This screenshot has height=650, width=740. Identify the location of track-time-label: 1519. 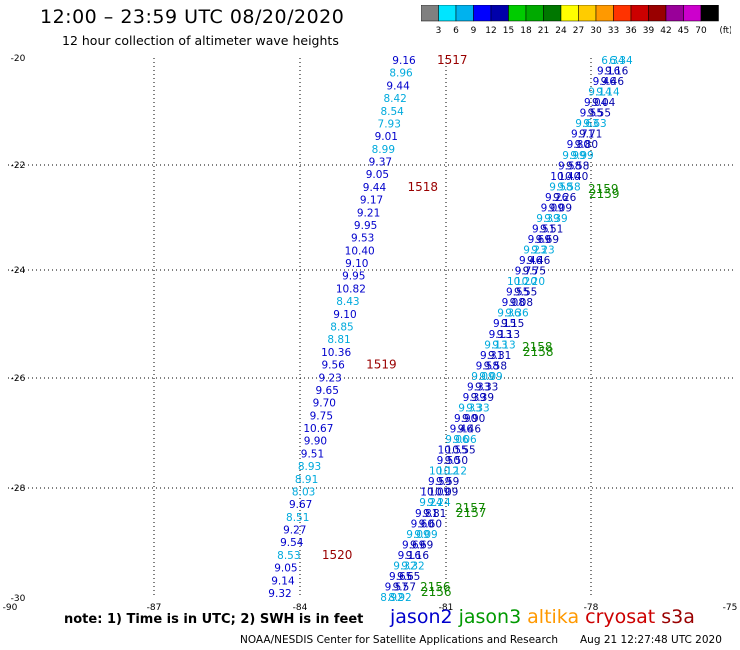
(381, 365).